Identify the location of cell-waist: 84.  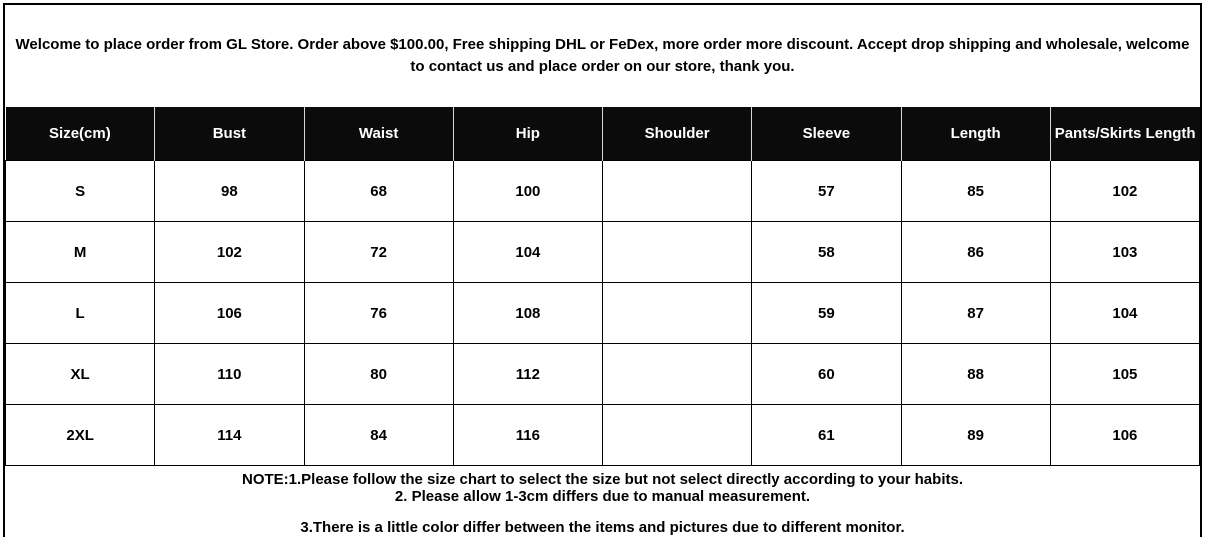
(378, 435).